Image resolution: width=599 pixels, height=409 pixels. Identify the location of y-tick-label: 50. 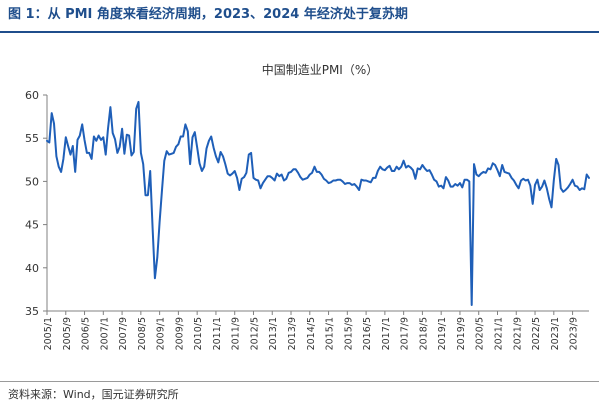
(32, 181).